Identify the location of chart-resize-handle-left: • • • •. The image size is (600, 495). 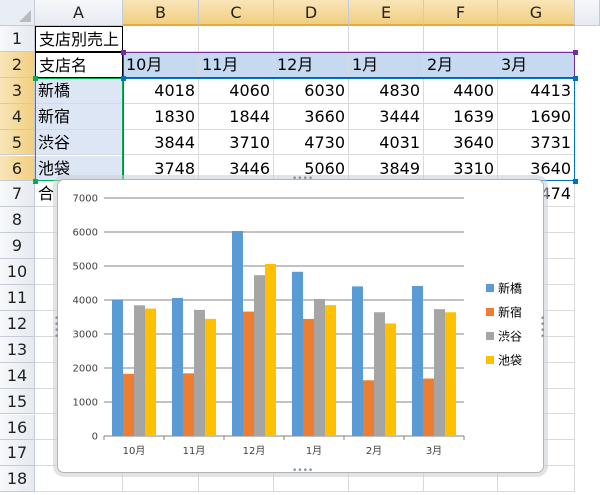
(57, 328).